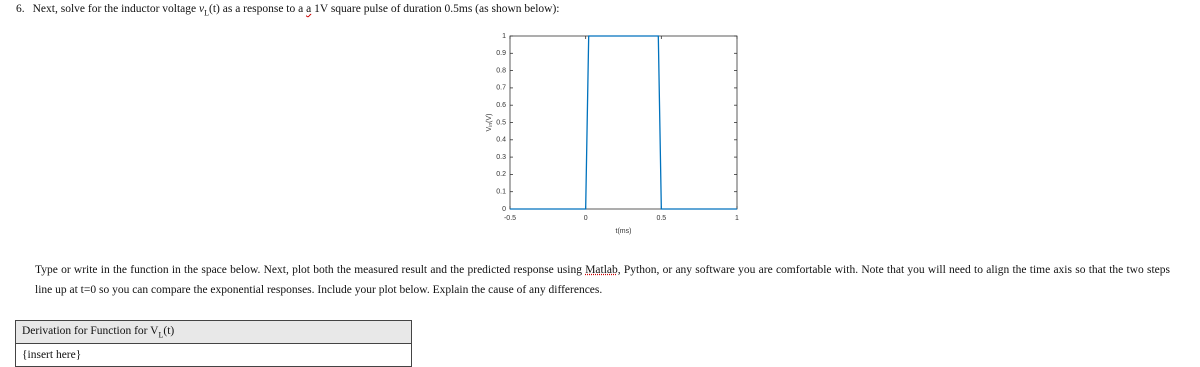  What do you see at coordinates (489, 128) in the screenshot?
I see `text: V` at bounding box center [489, 128].